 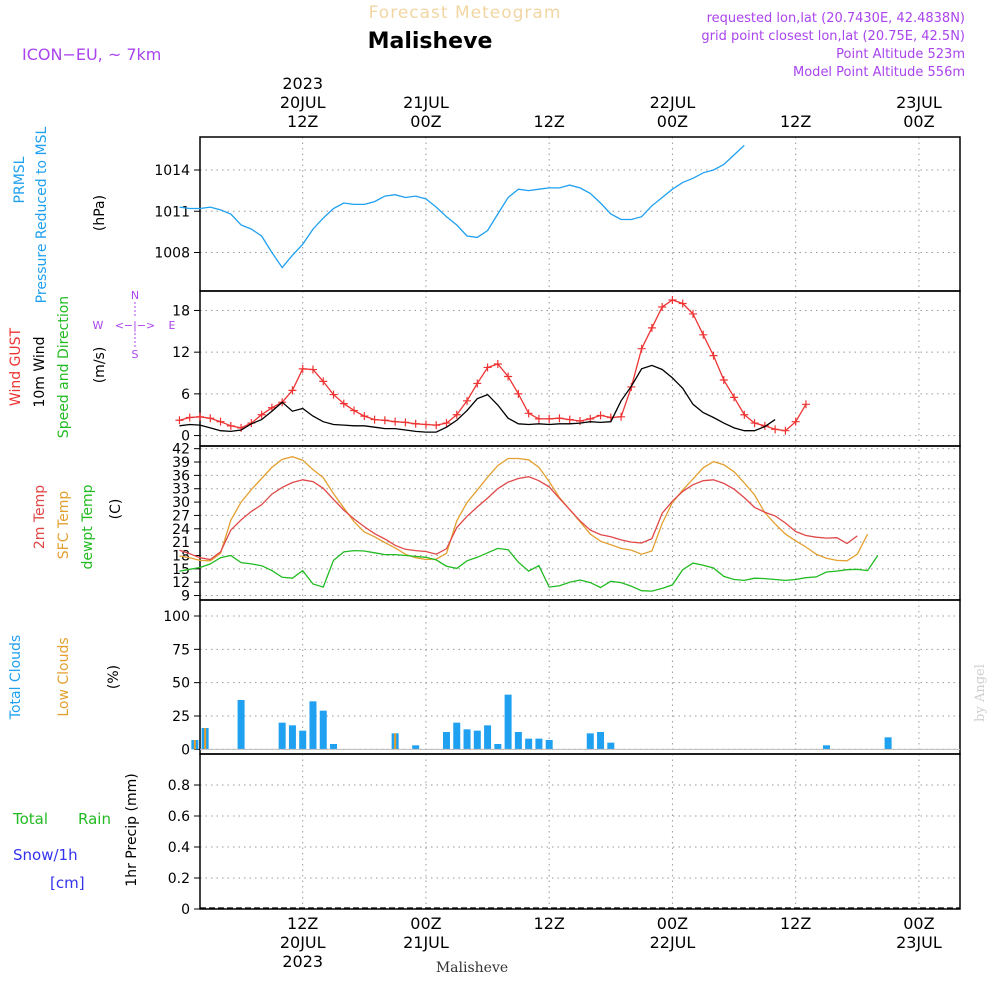 I want to click on y-tick-label: 21, so click(x=181, y=543).